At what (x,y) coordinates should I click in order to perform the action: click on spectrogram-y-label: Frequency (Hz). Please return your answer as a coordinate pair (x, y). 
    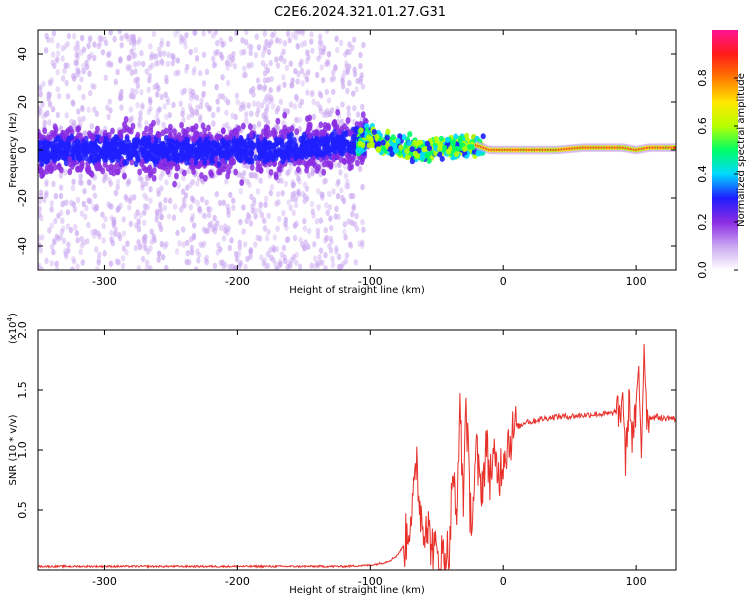
    Looking at the image, I should click on (13, 150).